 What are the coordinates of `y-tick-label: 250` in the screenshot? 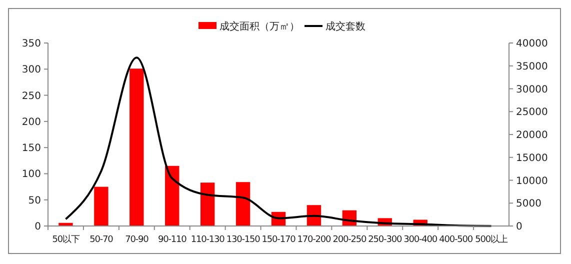 It's located at (31, 96).